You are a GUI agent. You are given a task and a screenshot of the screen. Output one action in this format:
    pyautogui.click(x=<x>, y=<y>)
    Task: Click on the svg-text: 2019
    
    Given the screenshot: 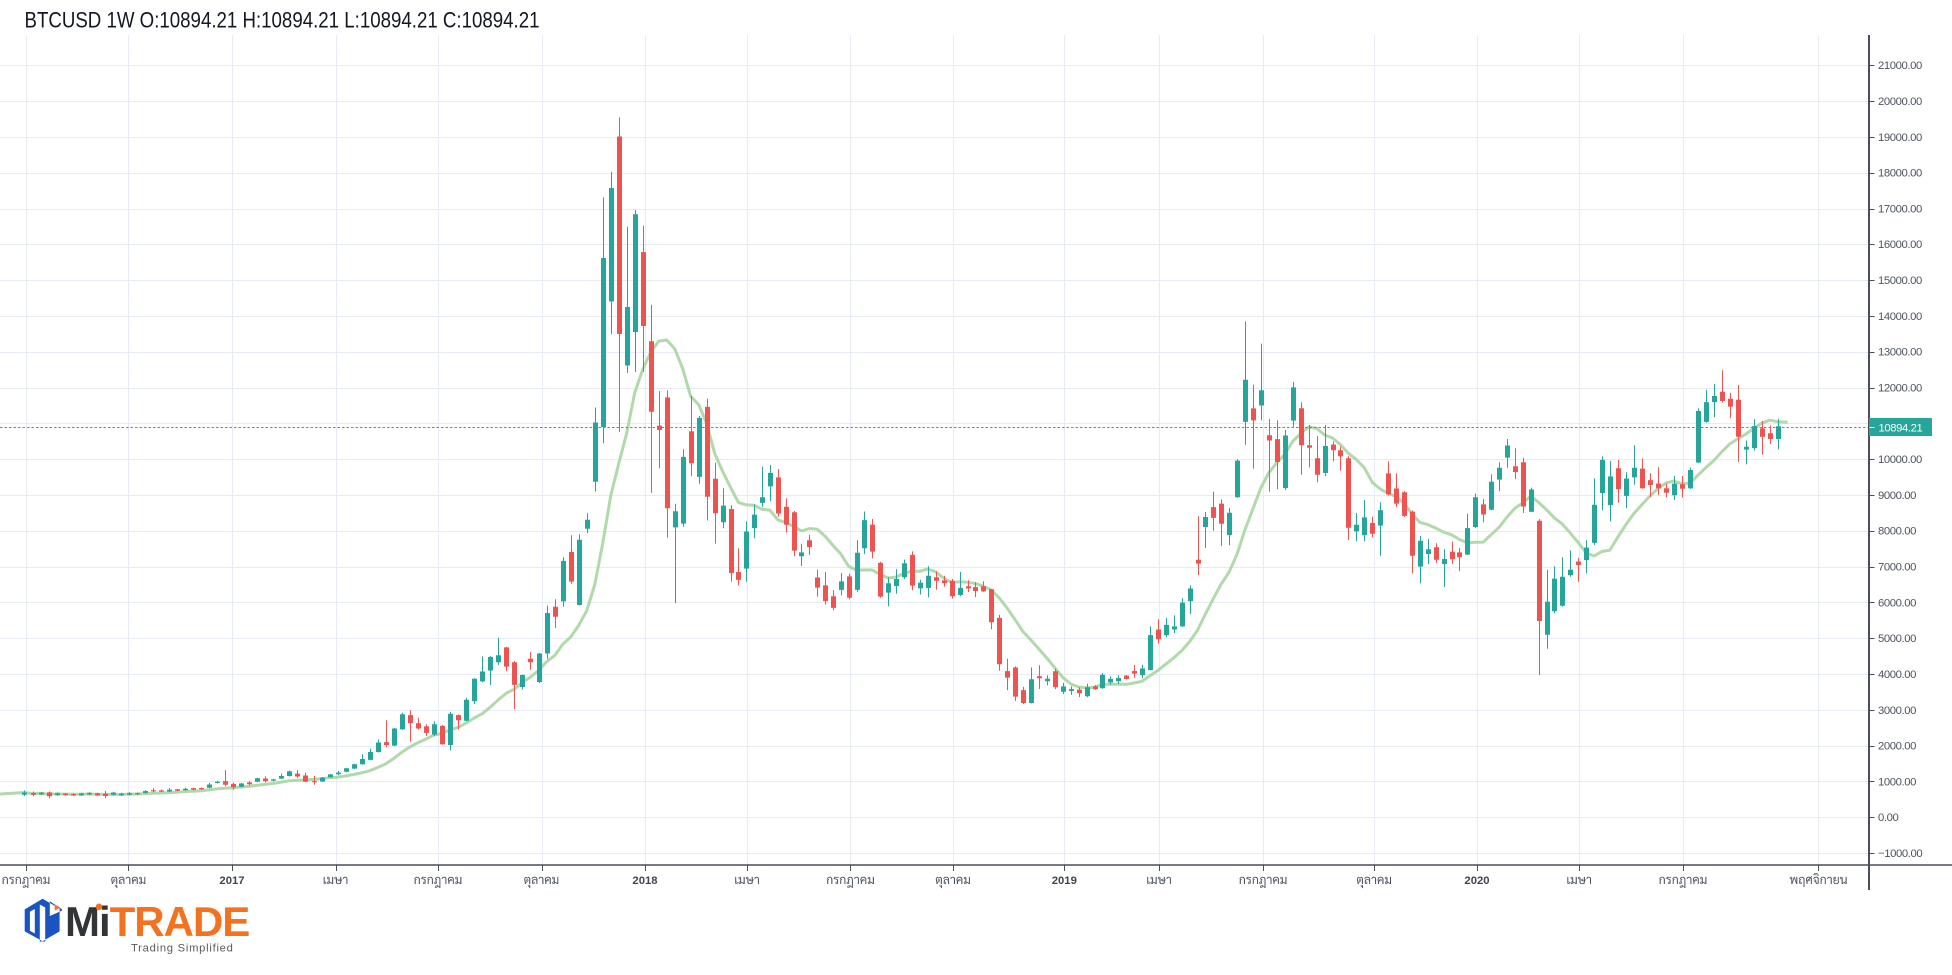 What is the action you would take?
    pyautogui.click(x=1064, y=881)
    